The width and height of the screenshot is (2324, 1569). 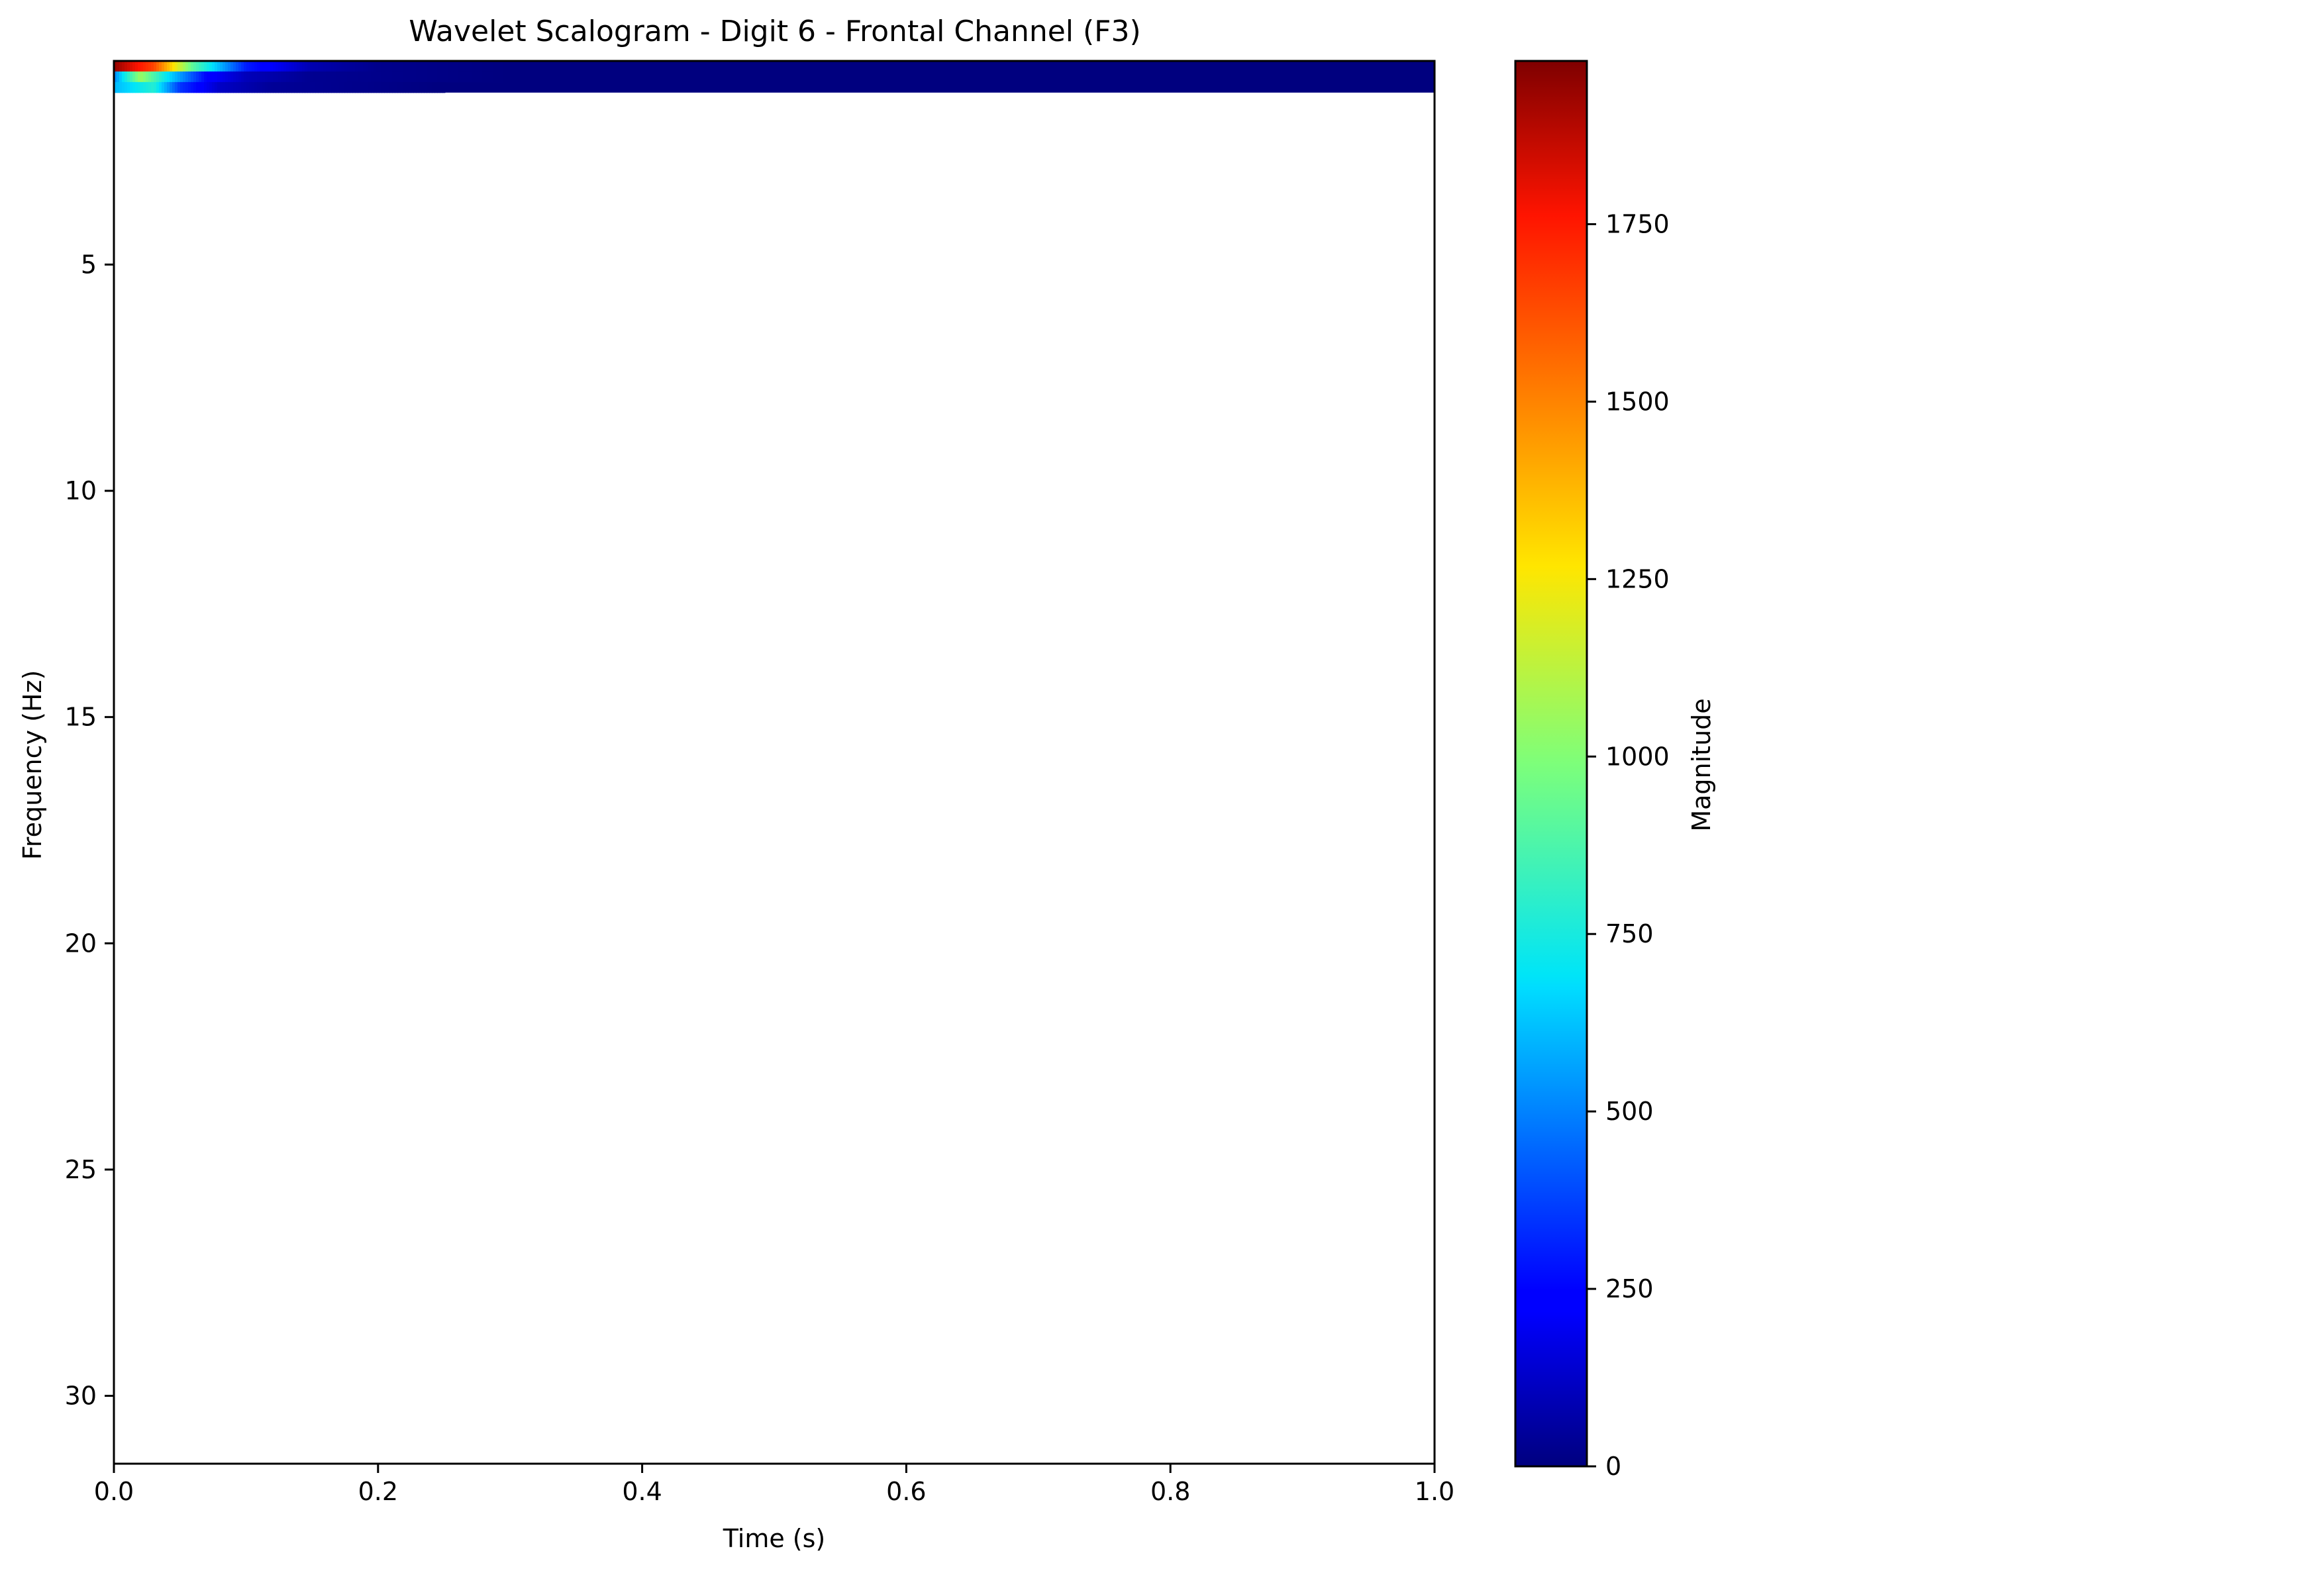 I want to click on colorbar-label: Magnitude, so click(x=1701, y=764).